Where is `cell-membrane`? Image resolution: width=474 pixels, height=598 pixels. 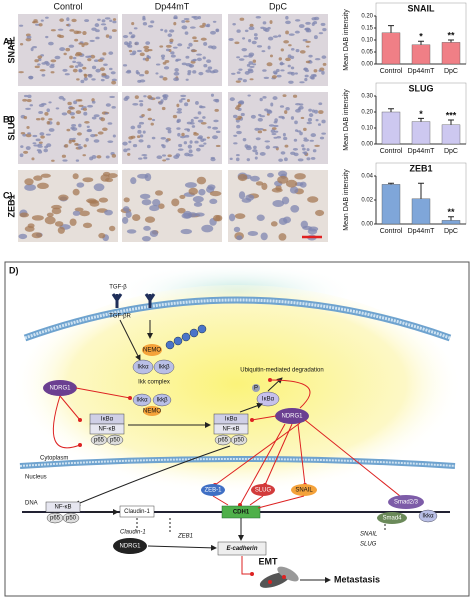 cell-membrane is located at coordinates (237, 319).